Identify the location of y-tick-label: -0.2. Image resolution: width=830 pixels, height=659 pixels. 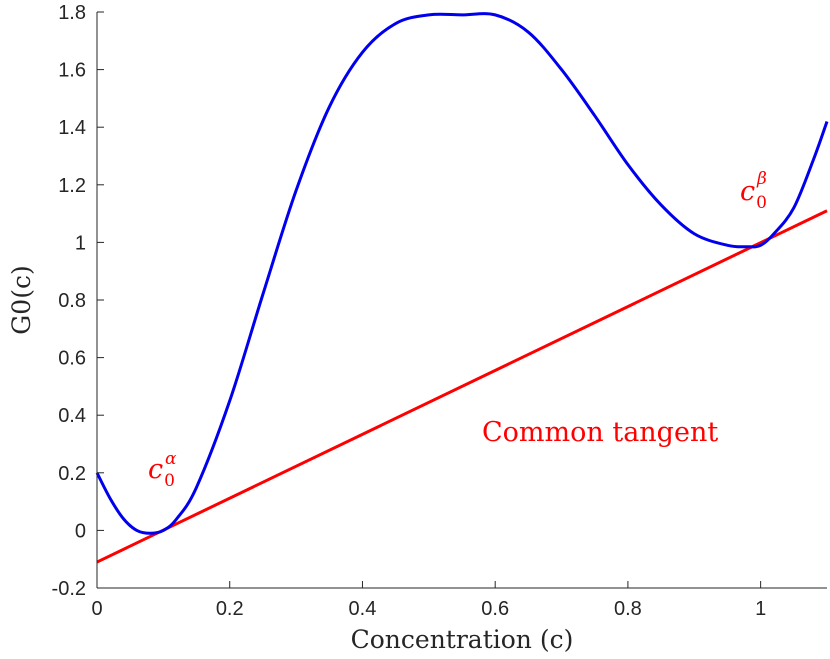
(69, 589).